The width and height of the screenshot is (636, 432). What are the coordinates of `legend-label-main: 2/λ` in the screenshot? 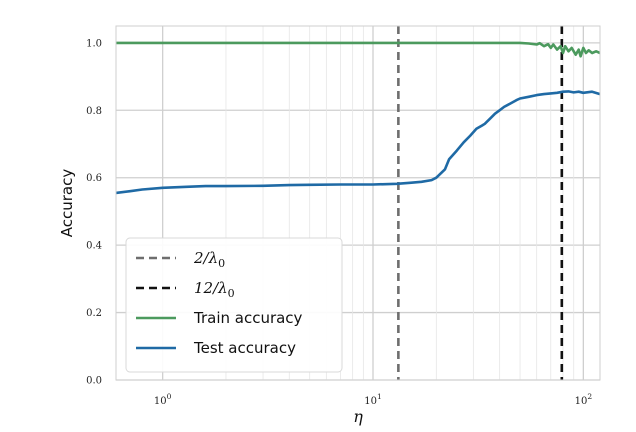 It's located at (205, 258).